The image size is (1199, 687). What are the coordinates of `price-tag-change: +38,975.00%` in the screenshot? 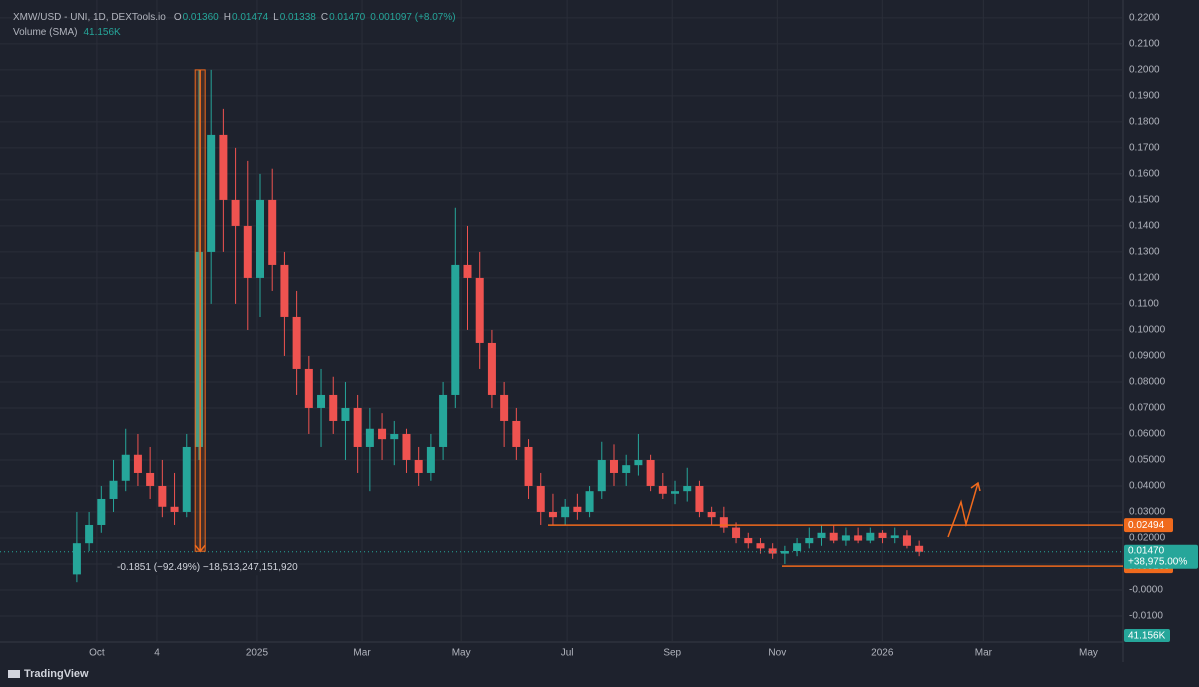 It's located at (1157, 561).